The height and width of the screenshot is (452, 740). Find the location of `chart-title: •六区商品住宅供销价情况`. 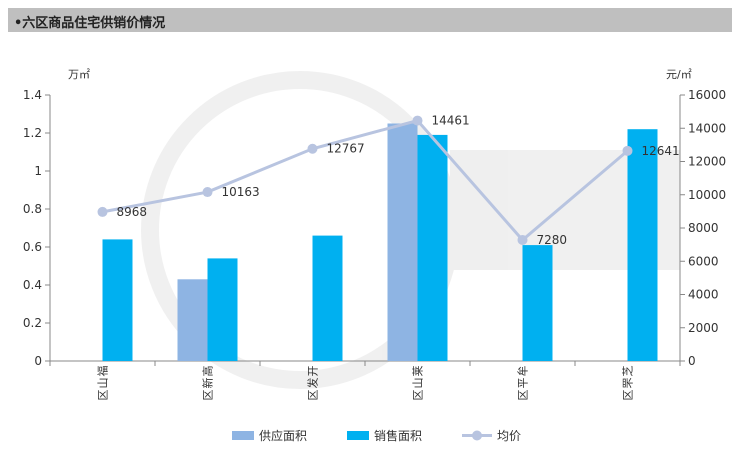

chart-title: •六区商品住宅供销价情况 is located at coordinates (90, 23).